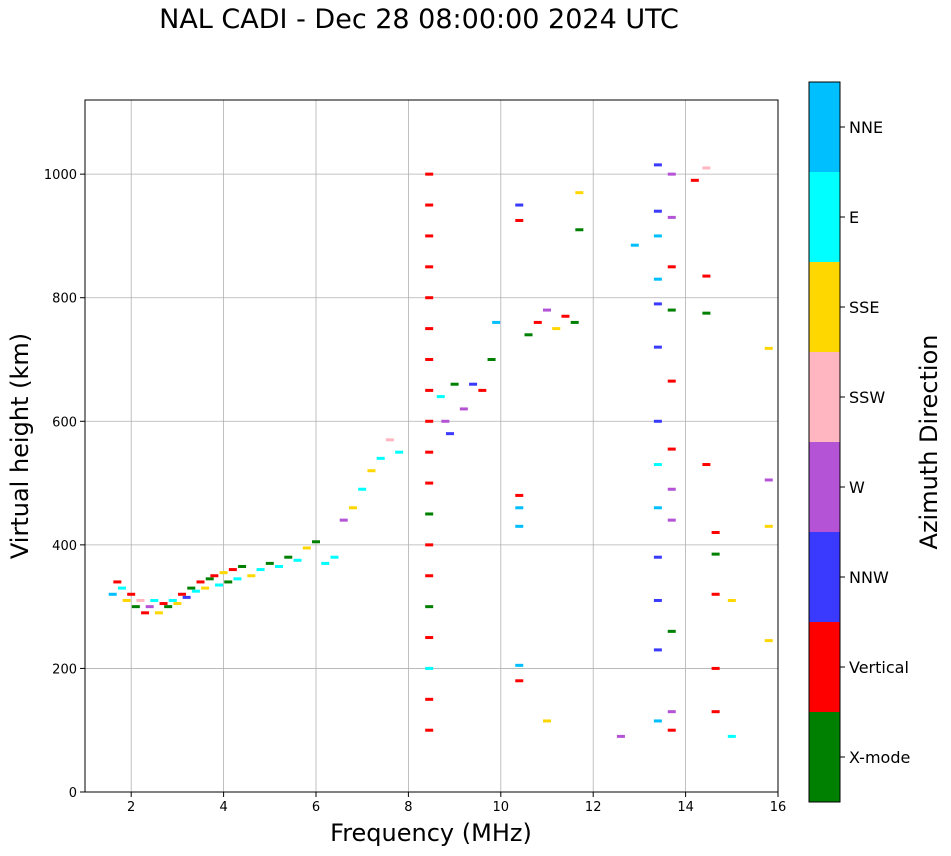 The height and width of the screenshot is (856, 951). Describe the element at coordinates (431, 833) in the screenshot. I see `x-axis-label: Frequency (MHz)` at that location.